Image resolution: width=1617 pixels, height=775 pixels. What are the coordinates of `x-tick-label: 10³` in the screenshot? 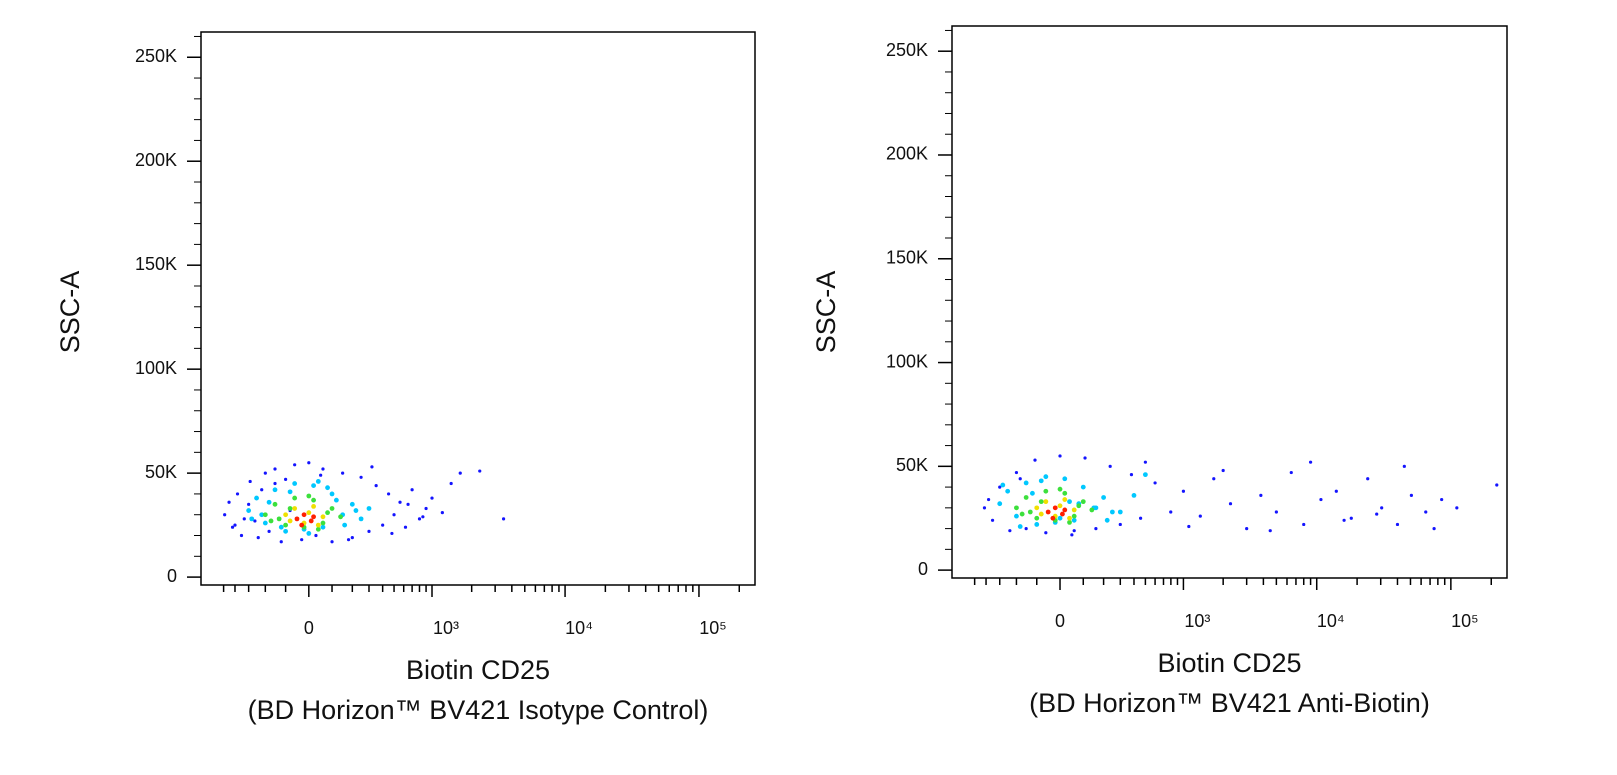 It's located at (446, 628).